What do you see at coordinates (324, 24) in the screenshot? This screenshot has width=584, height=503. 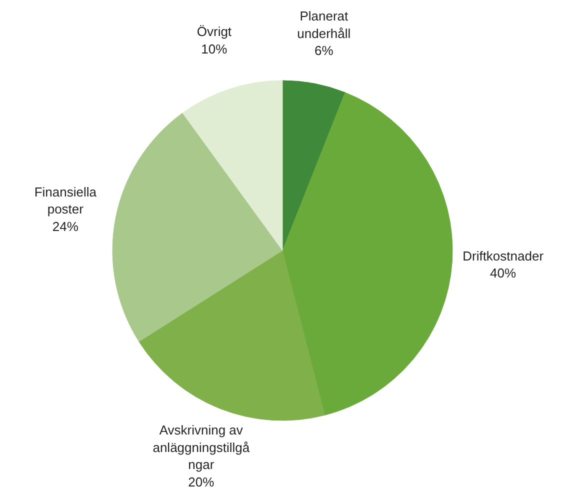 I see `slice-label: Planerat underhåll` at bounding box center [324, 24].